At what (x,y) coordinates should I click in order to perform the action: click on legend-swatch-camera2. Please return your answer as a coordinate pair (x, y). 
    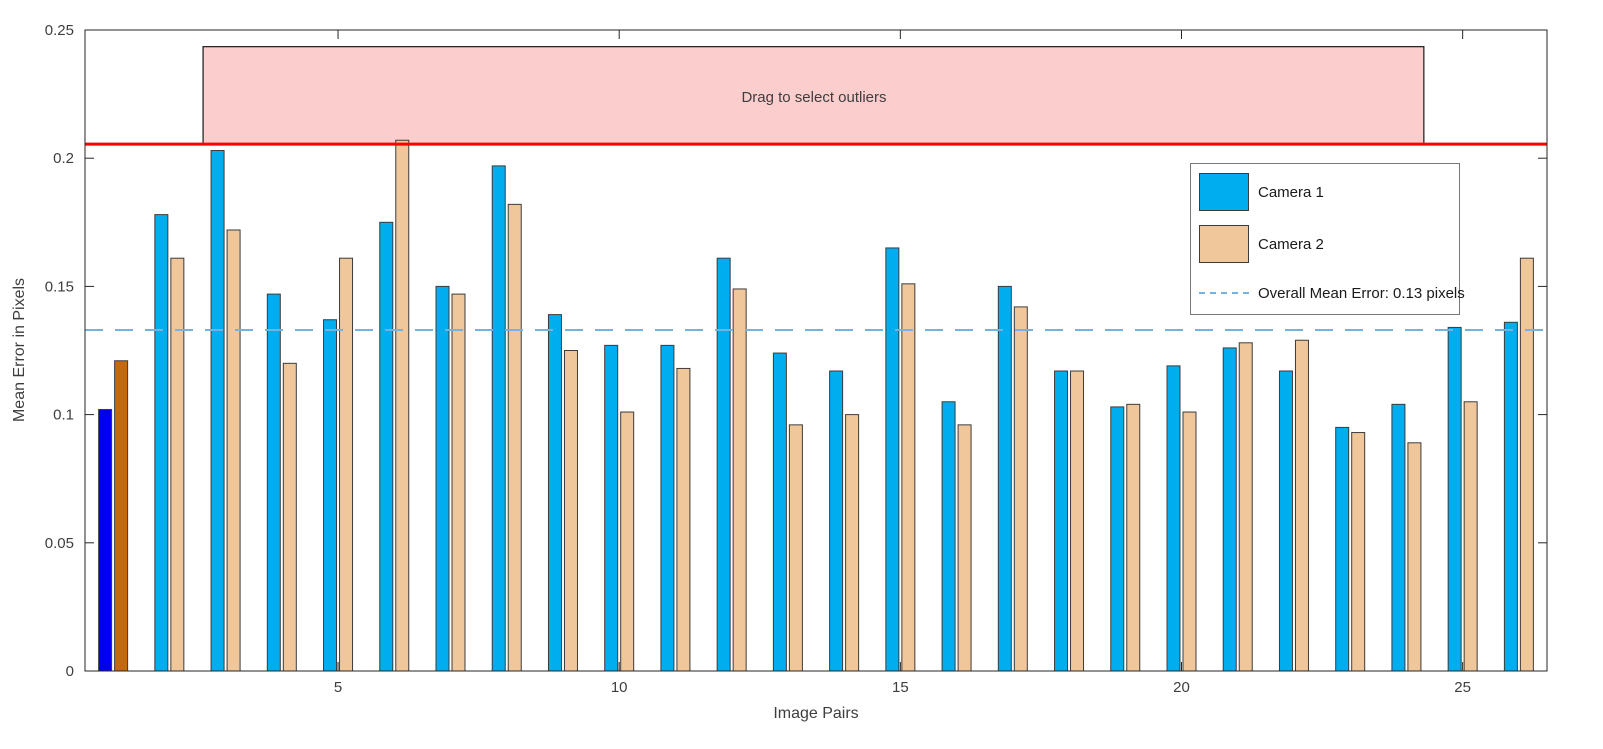
    Looking at the image, I should click on (1224, 244).